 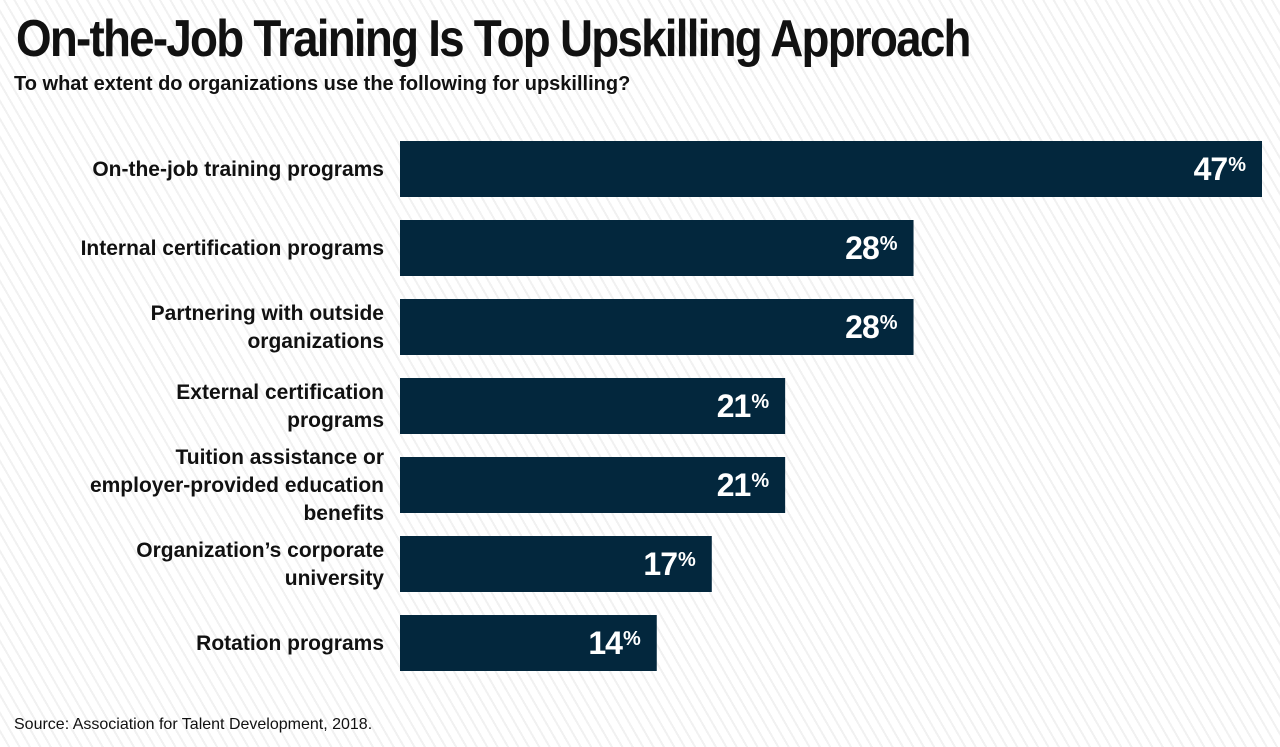 What do you see at coordinates (260, 564) in the screenshot?
I see `category-label: Organization’s corporate university` at bounding box center [260, 564].